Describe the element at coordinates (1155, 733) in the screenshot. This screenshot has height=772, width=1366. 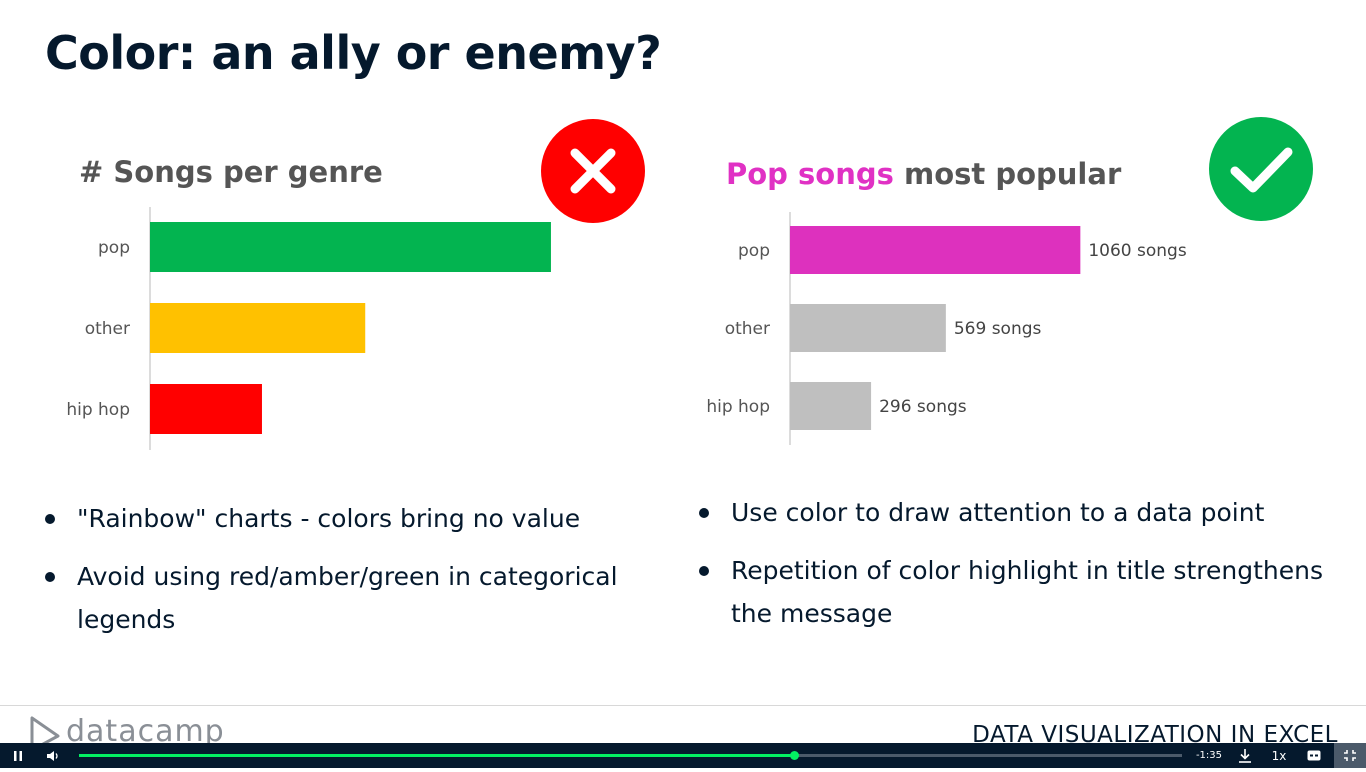
I see `course-name: DATA VISUALIZATION IN EXCEL` at that location.